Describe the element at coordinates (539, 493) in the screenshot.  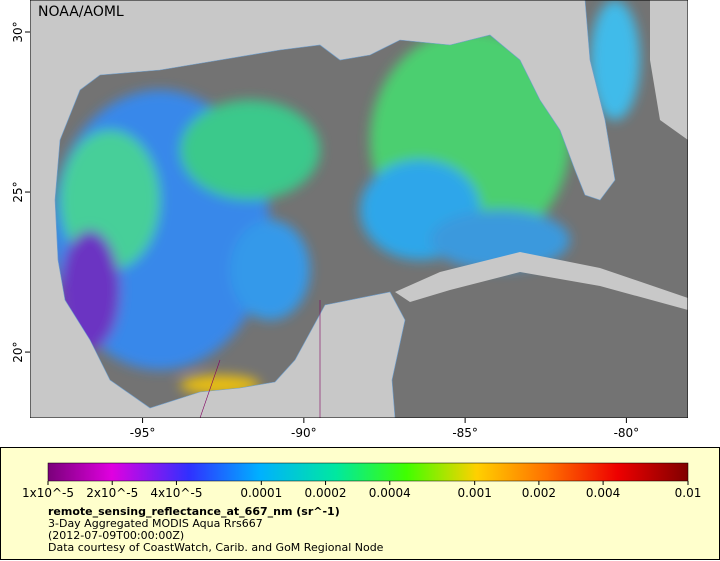
I see `colorbar-tick-label: 0.002` at that location.